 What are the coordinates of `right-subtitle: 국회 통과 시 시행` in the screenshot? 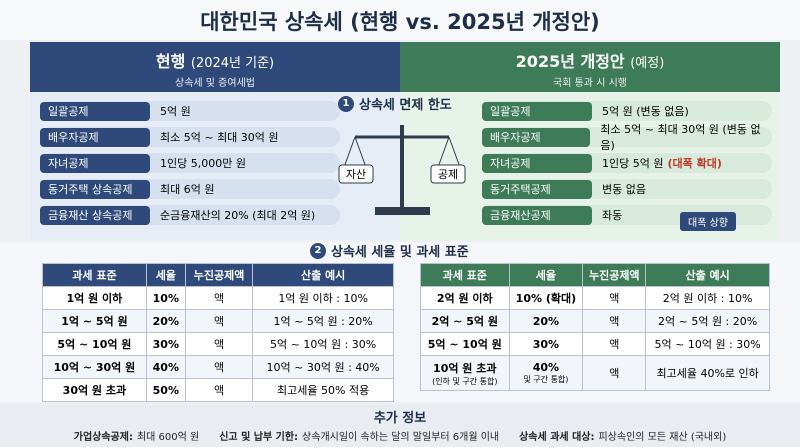 It's located at (590, 83).